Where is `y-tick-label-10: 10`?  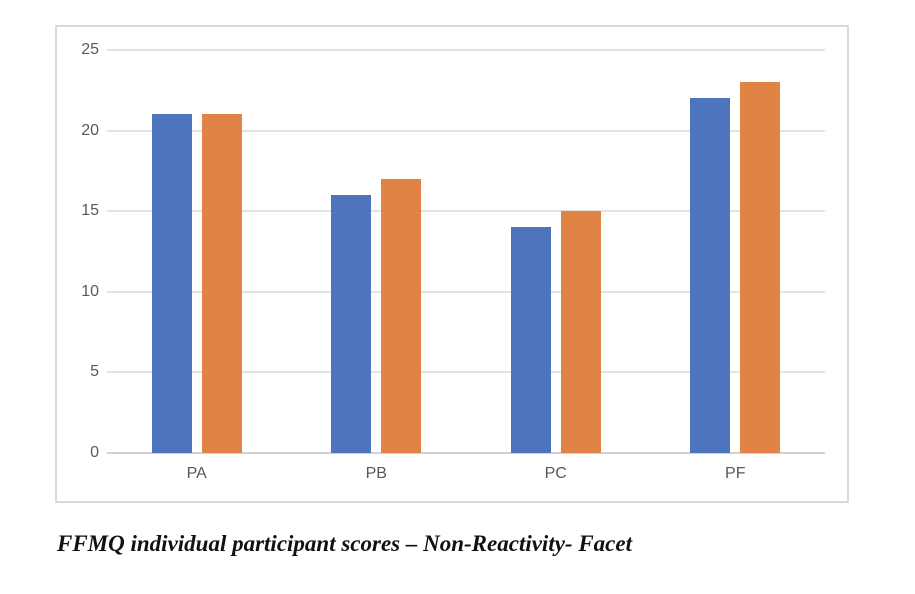
y-tick-label-10: 10 is located at coordinates (90, 291).